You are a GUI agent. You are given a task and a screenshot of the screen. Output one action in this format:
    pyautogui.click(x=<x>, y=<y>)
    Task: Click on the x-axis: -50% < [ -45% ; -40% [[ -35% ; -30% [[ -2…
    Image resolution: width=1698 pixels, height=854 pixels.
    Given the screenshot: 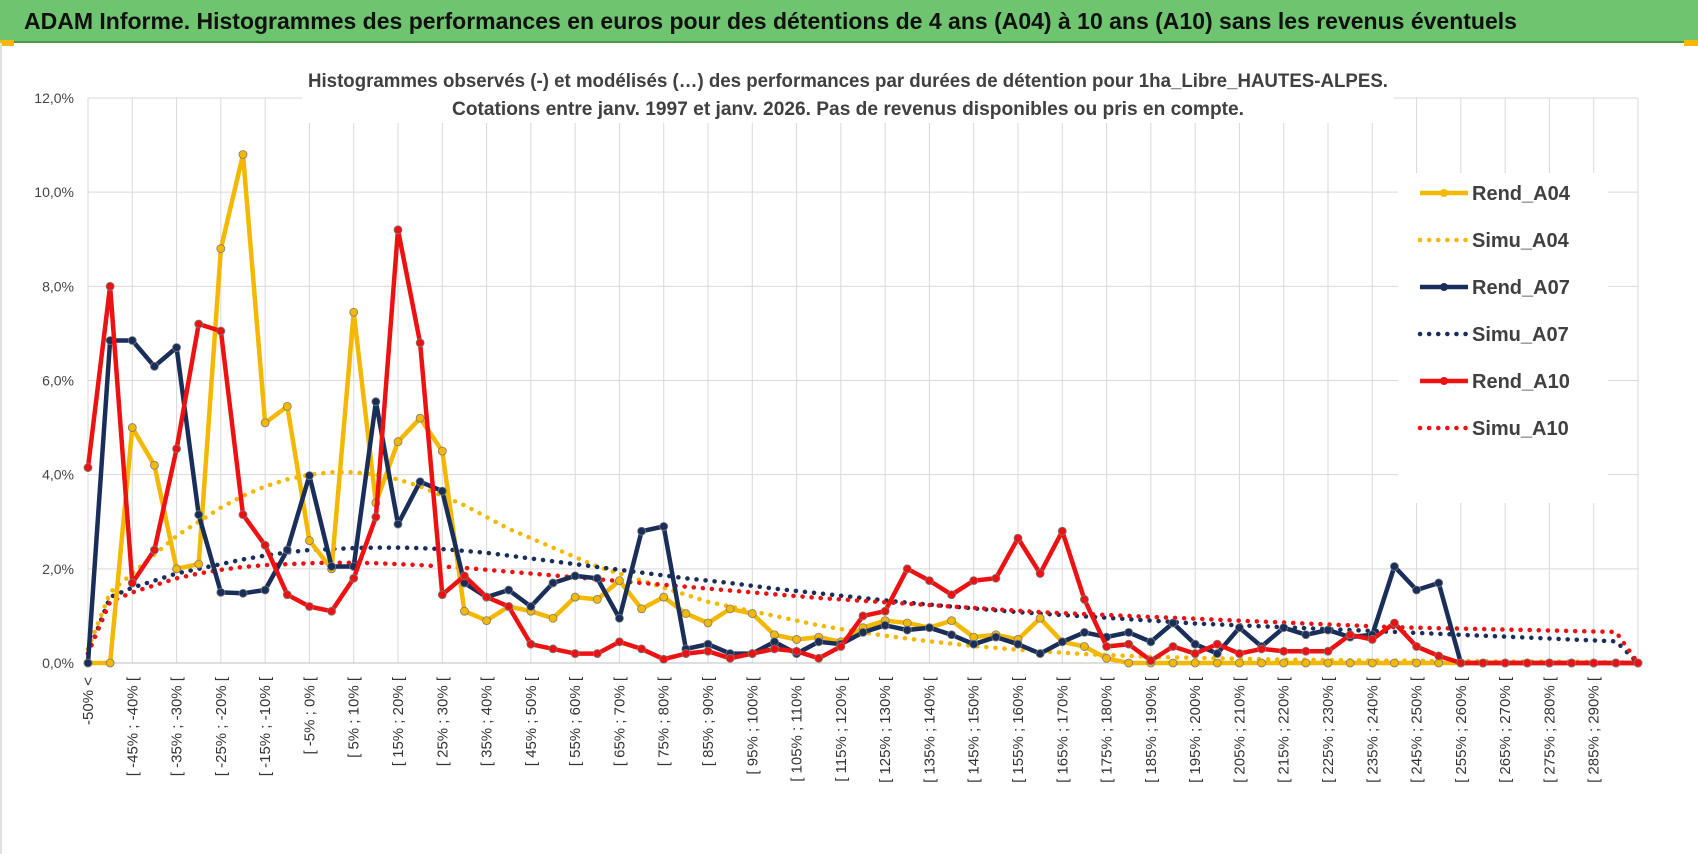 What is the action you would take?
    pyautogui.click(x=859, y=722)
    